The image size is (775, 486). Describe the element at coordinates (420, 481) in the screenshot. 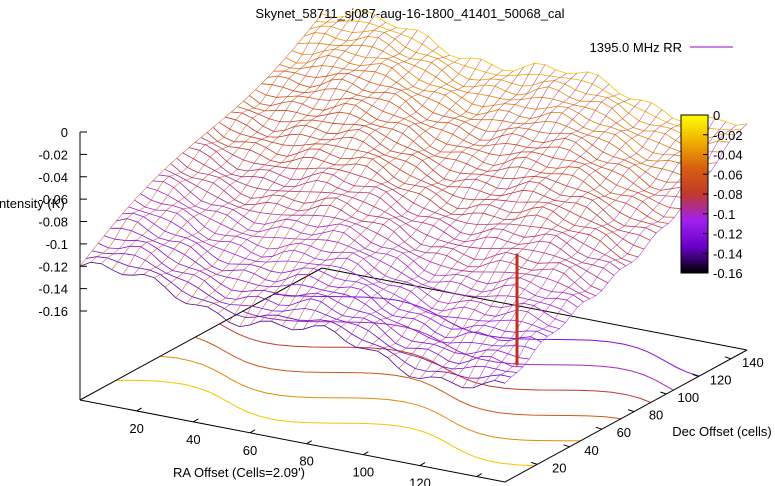

I see `x-tick-label: 120` at that location.